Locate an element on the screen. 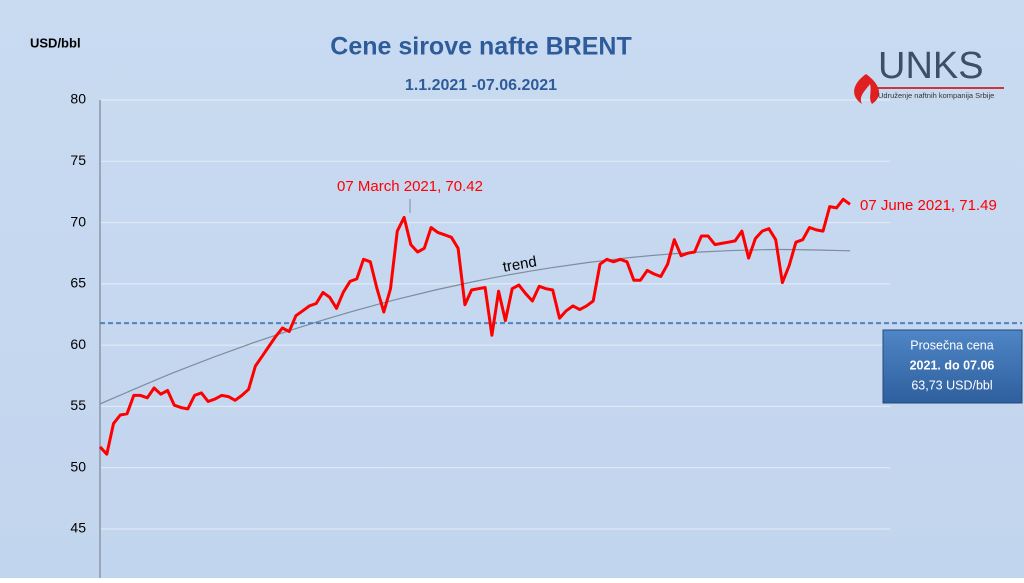 This screenshot has width=1024, height=583. y-tick-label: 80 is located at coordinates (78, 99).